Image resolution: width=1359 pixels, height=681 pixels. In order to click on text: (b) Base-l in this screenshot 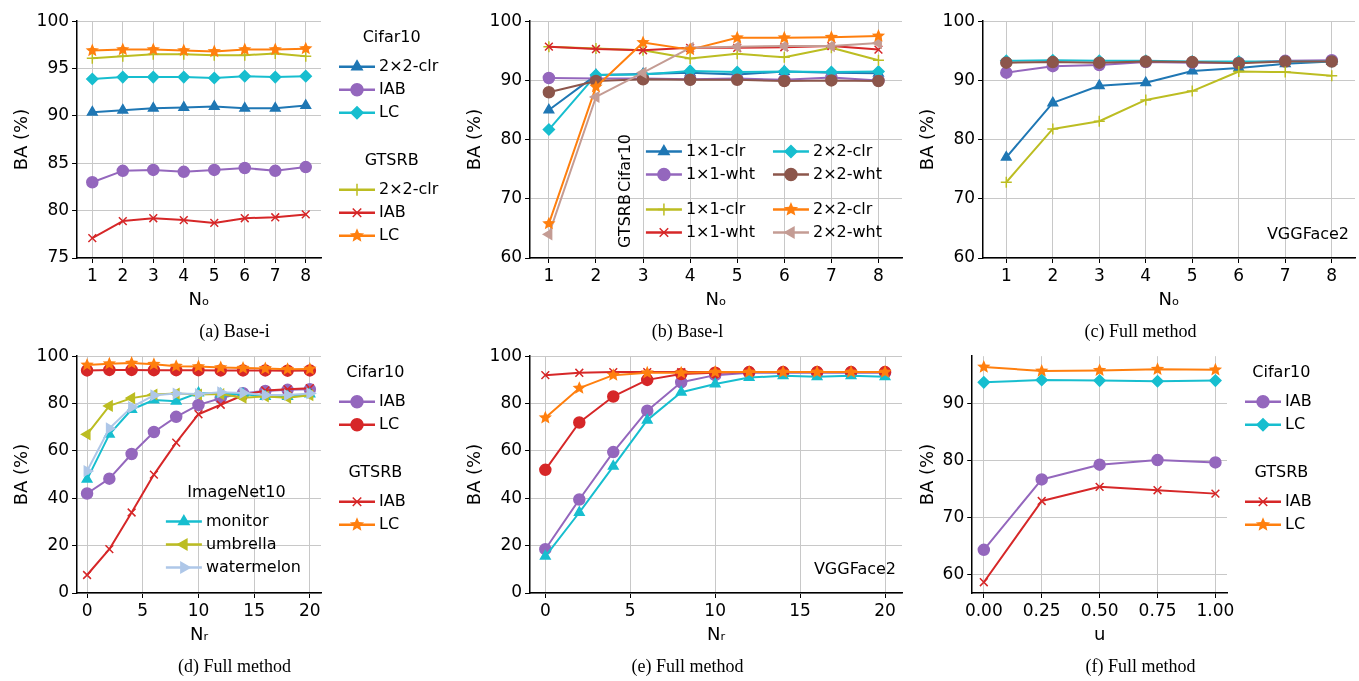, I will do `click(687, 332)`.